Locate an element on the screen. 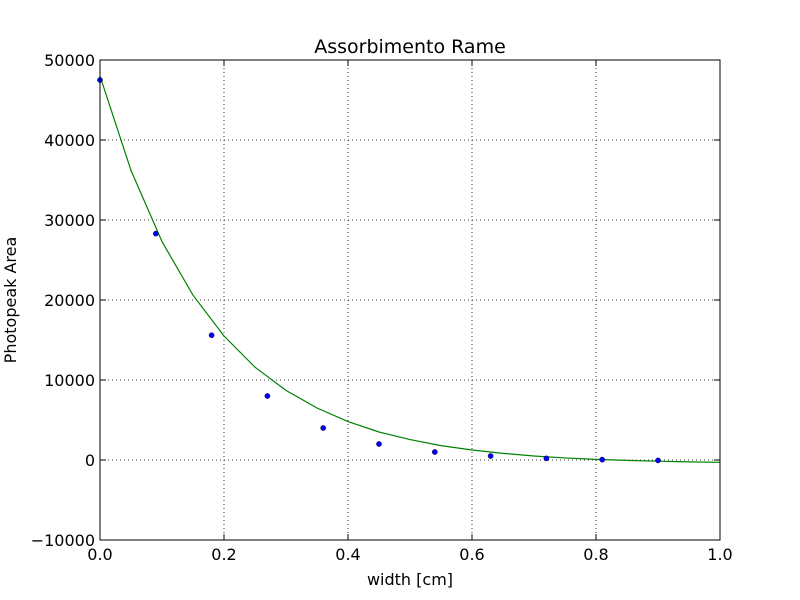 The height and width of the screenshot is (600, 800). x-axis-label: width [cm] is located at coordinates (410, 579).